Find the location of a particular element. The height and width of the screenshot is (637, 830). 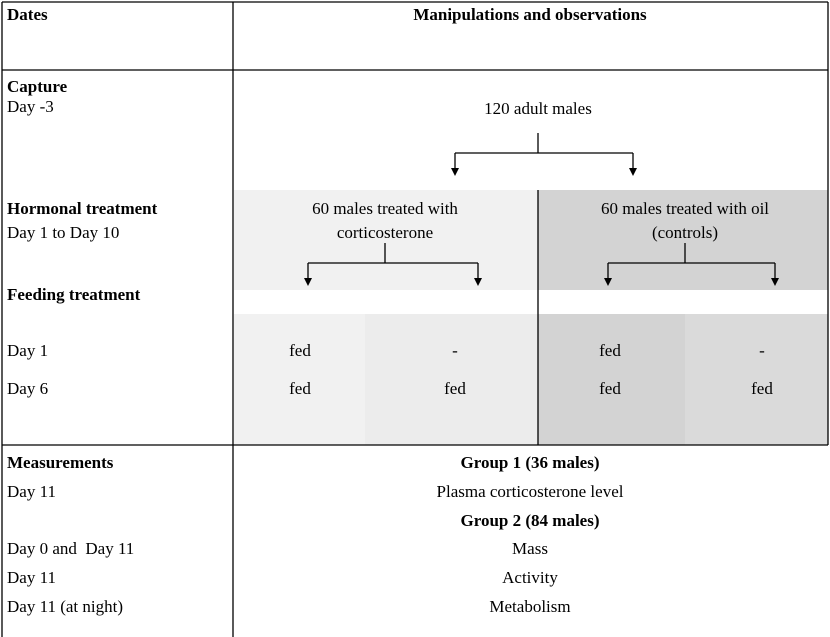

measure: Plasma corticosterone level is located at coordinates (530, 491).